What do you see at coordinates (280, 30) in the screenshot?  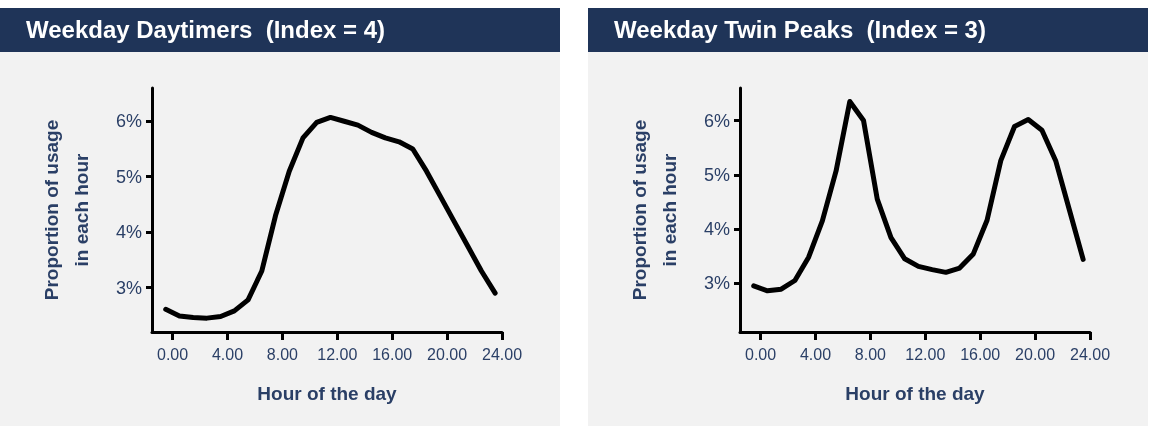 I see `chart-title: Weekday Daytimers (Index = 4)` at bounding box center [280, 30].